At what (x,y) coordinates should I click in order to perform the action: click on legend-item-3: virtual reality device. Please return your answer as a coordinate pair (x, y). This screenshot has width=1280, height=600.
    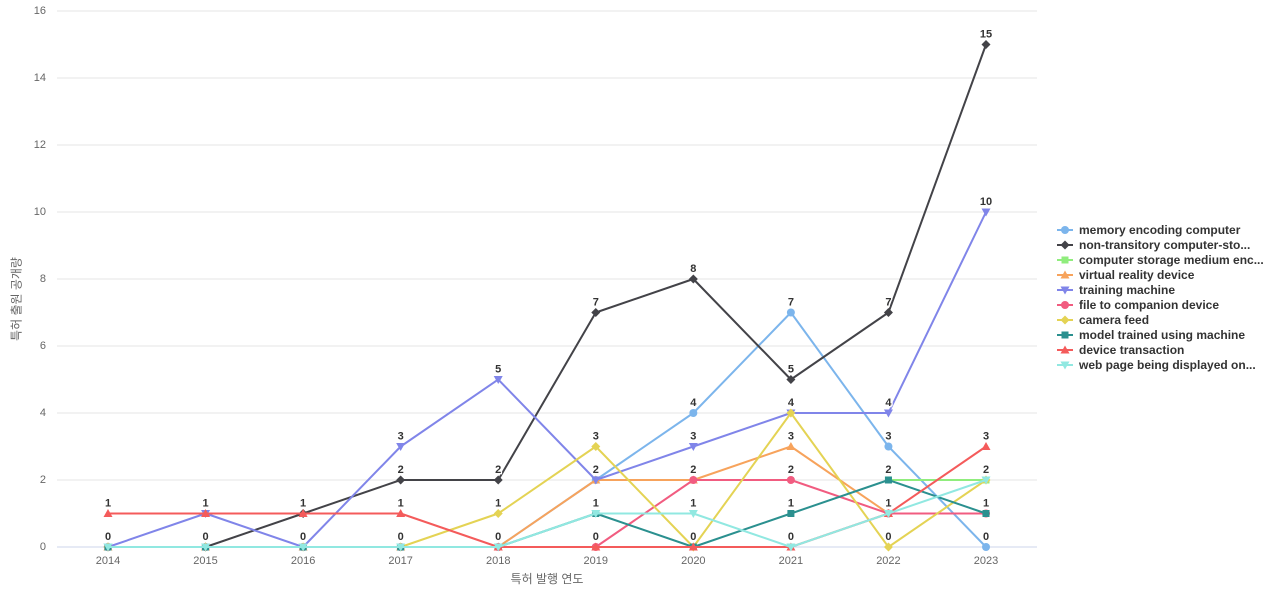
    Looking at the image, I should click on (1160, 274).